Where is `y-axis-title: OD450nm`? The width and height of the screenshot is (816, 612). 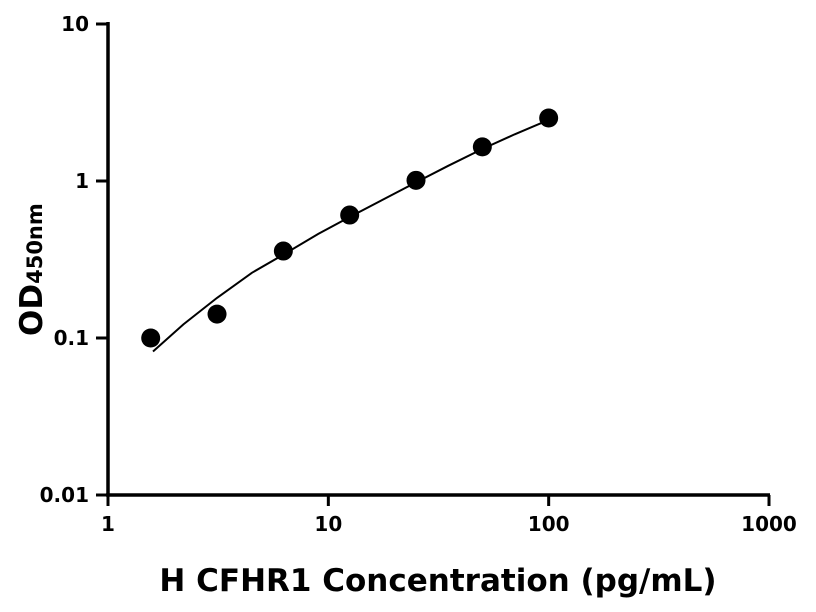 y-axis-title: OD450nm is located at coordinates (32, 269).